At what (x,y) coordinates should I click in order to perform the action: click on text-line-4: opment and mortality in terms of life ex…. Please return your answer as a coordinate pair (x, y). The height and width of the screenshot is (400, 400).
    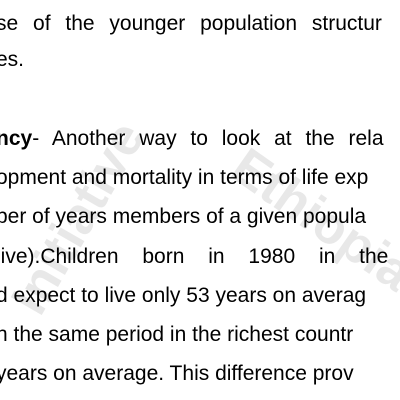
    Looking at the image, I should click on (184, 178).